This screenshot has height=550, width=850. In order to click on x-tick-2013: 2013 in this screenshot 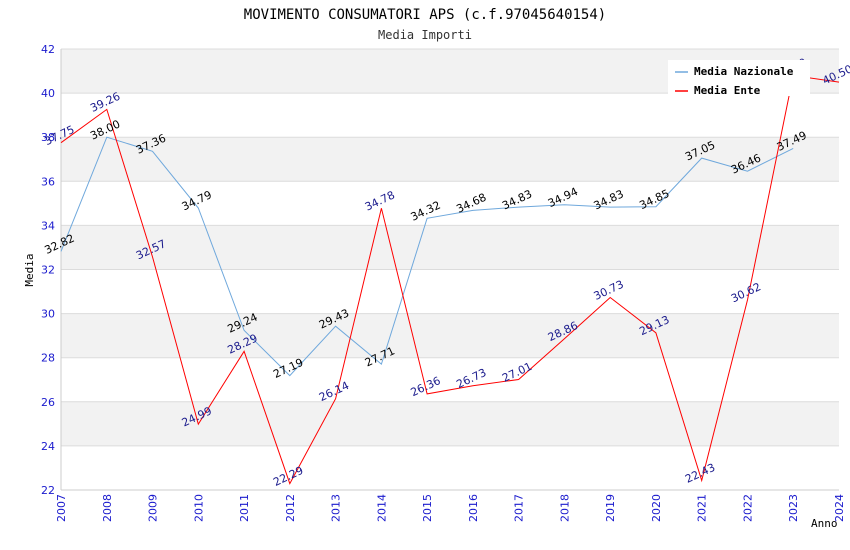, I will do `click(336, 508)`.